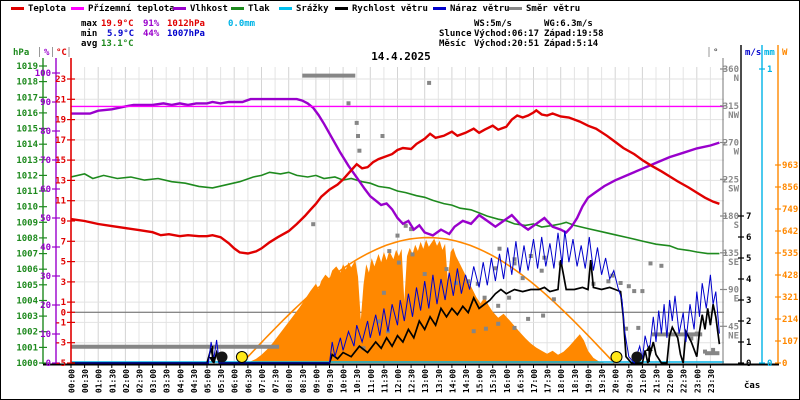  I want to click on legend-label: Teplota, so click(47, 9).